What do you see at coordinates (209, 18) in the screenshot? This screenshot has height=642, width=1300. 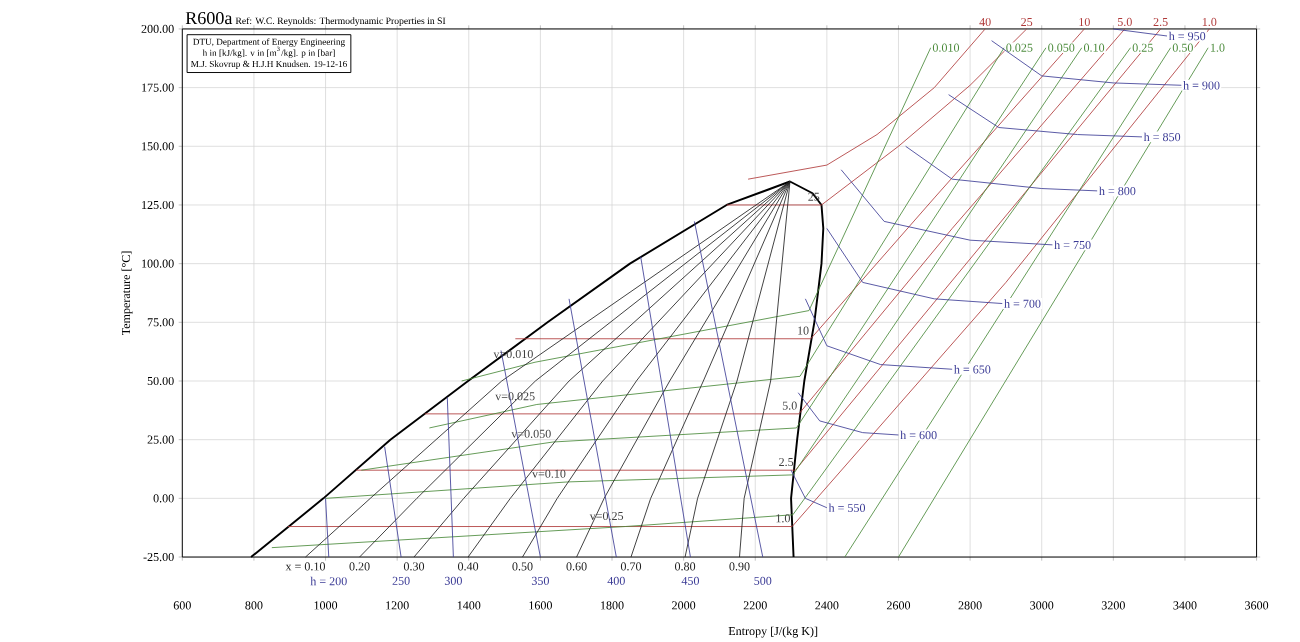 I see `chart-title: R600a` at bounding box center [209, 18].